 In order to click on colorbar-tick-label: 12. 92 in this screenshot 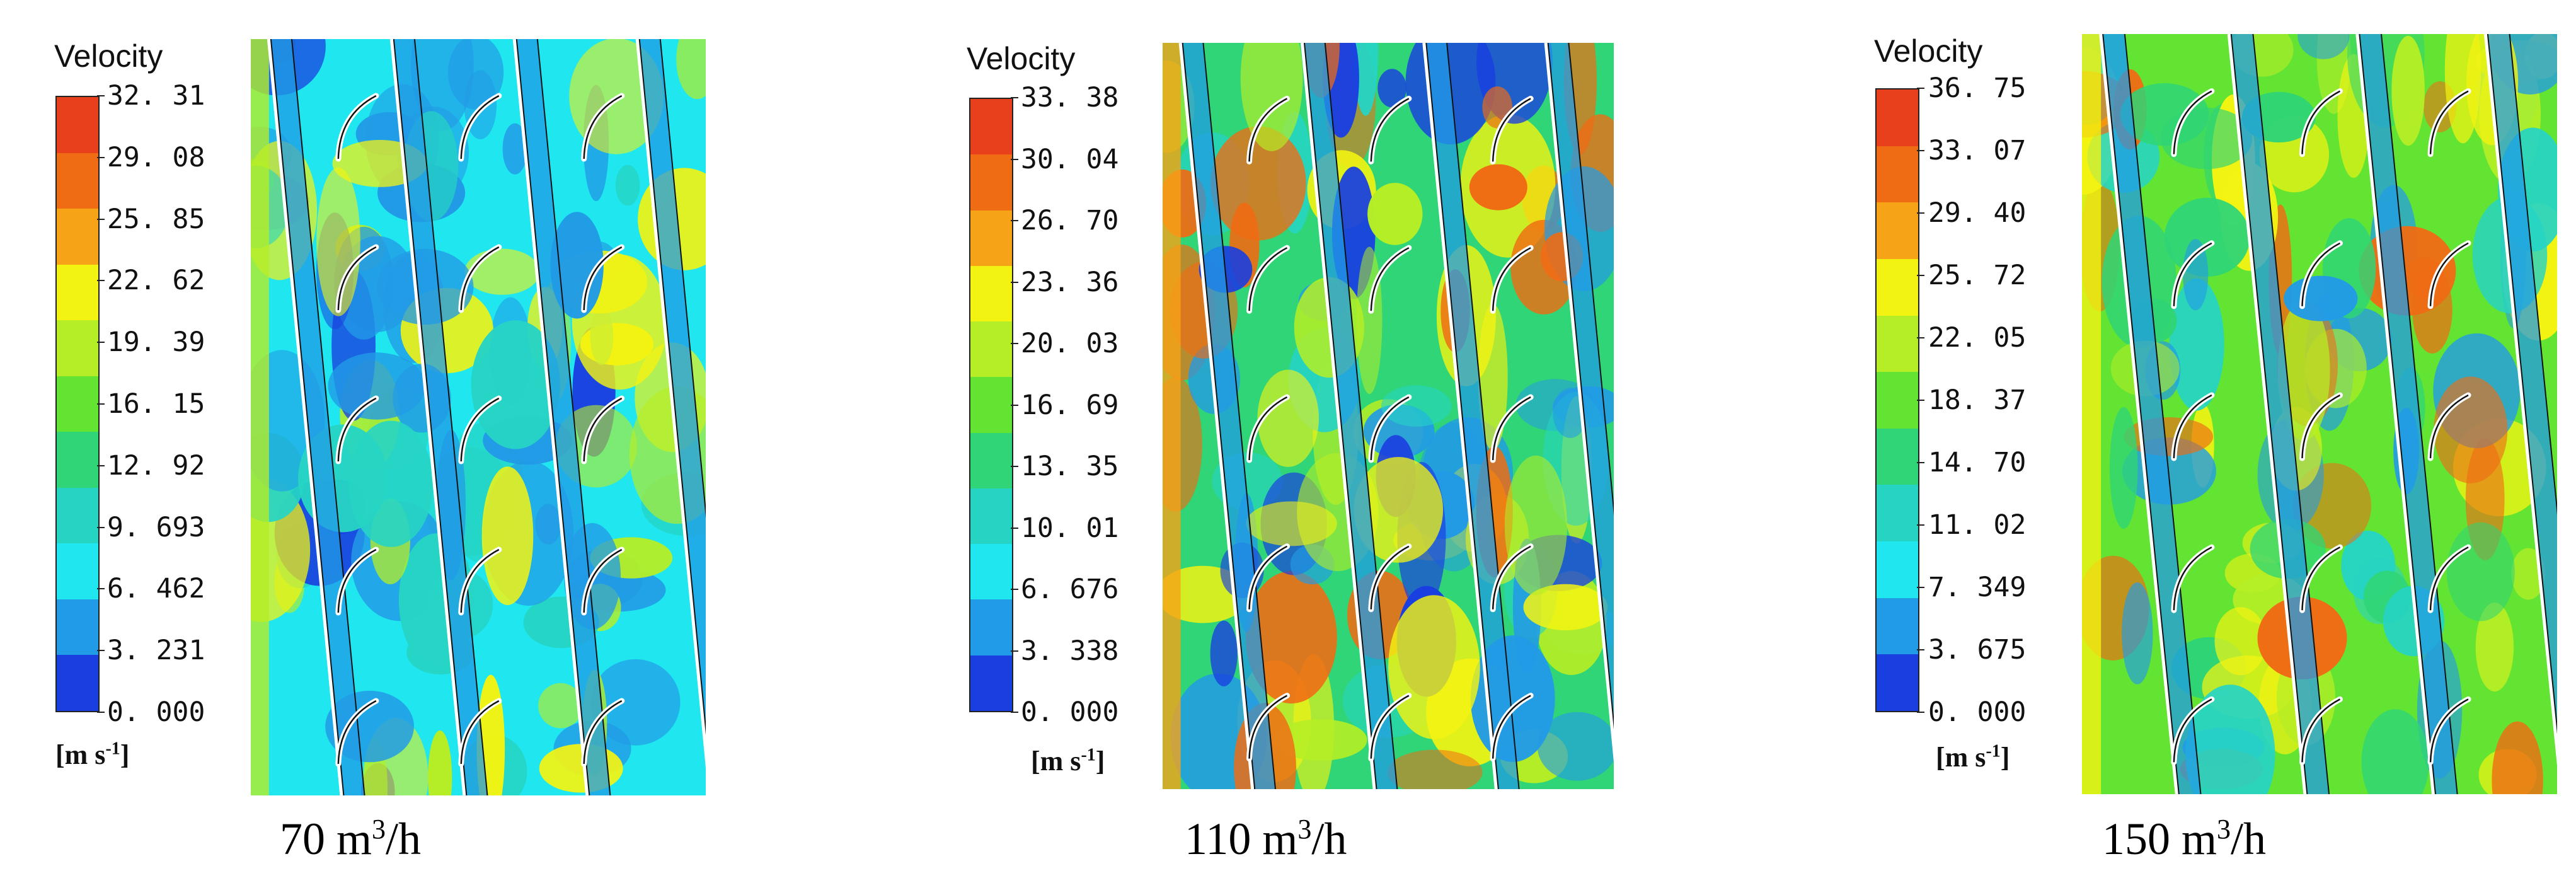, I will do `click(156, 466)`.